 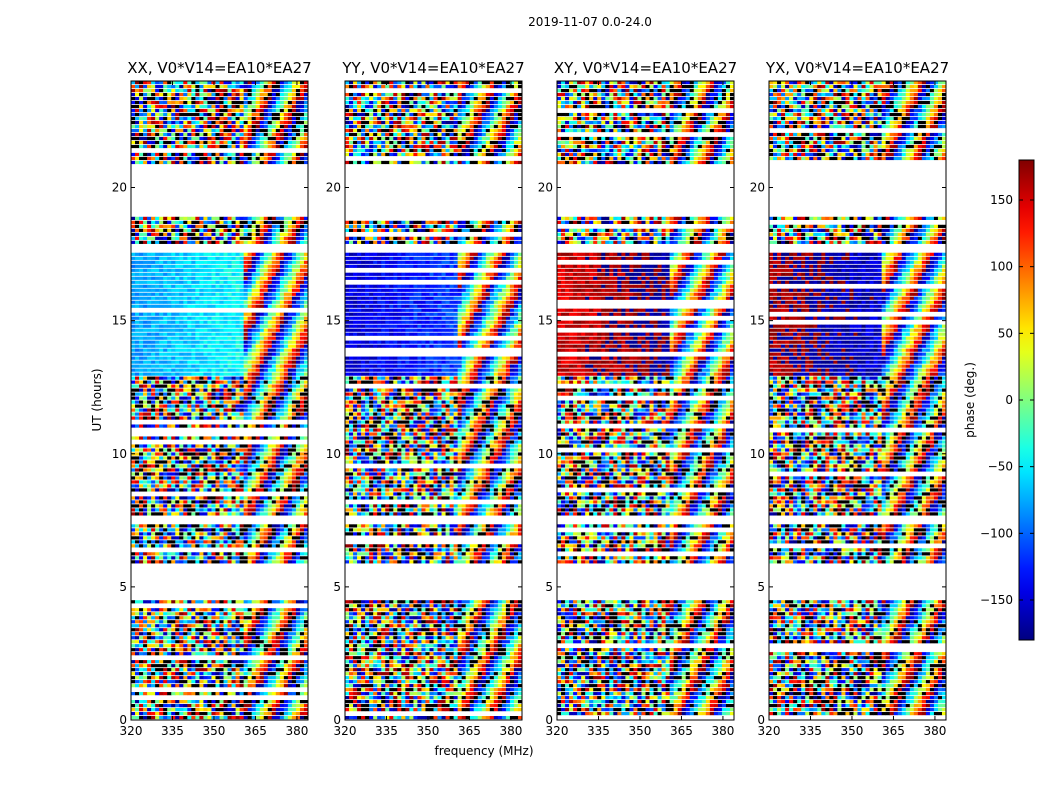 What do you see at coordinates (645, 68) in the screenshot?
I see `panel-title-2: XY, V0*V14=EA10*EA27` at bounding box center [645, 68].